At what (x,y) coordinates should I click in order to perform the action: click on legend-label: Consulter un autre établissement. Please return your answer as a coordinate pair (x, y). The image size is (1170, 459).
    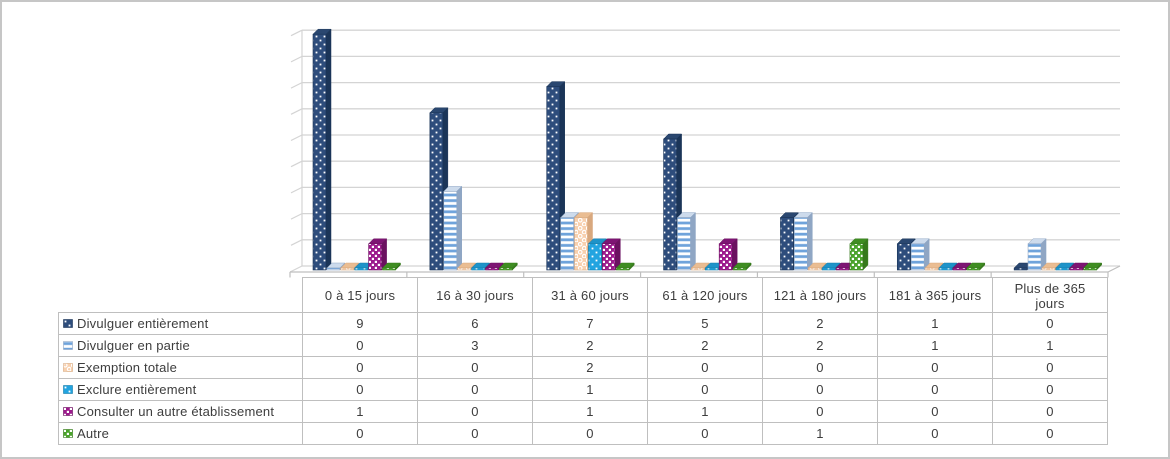
    Looking at the image, I should click on (176, 411).